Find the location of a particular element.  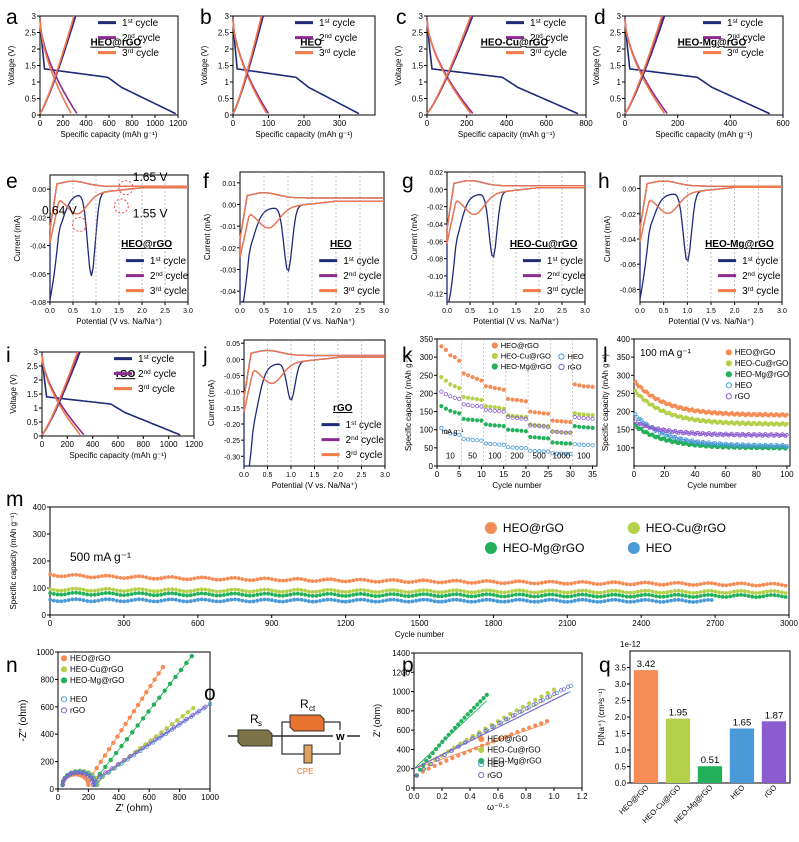

x-tick-label: 3.0 is located at coordinates (384, 311).